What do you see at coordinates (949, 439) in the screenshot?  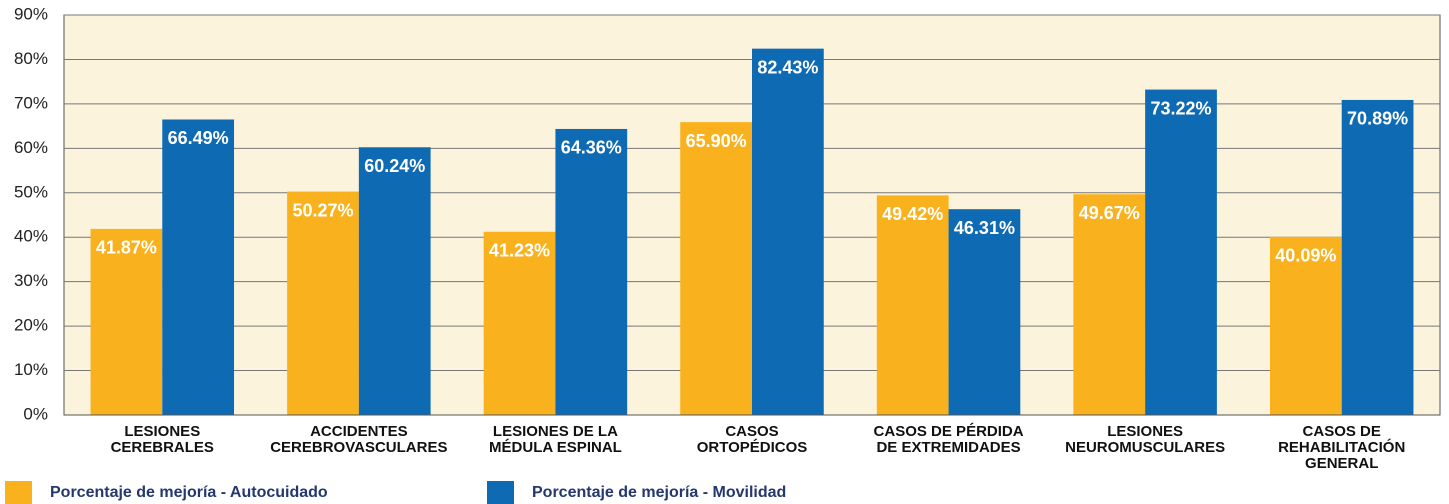 I see `x-tick-label: CASOS DE PÉRDIDA DE EXTREMIDADES` at bounding box center [949, 439].